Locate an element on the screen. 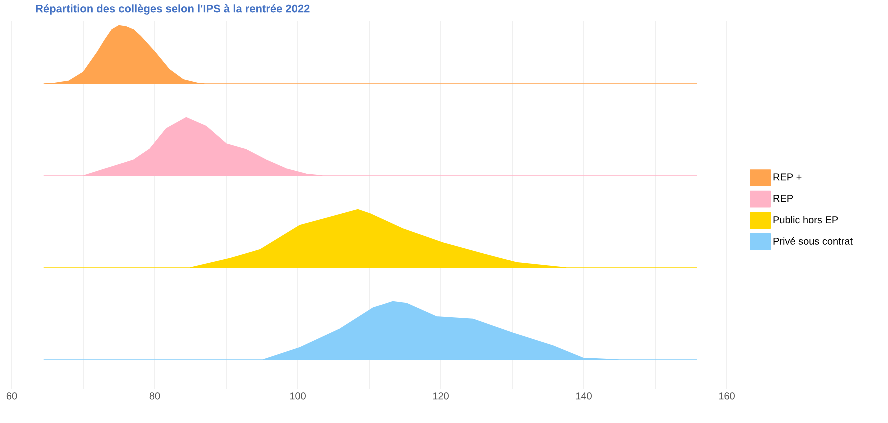  legend-label: Privé sous contrat is located at coordinates (813, 241).